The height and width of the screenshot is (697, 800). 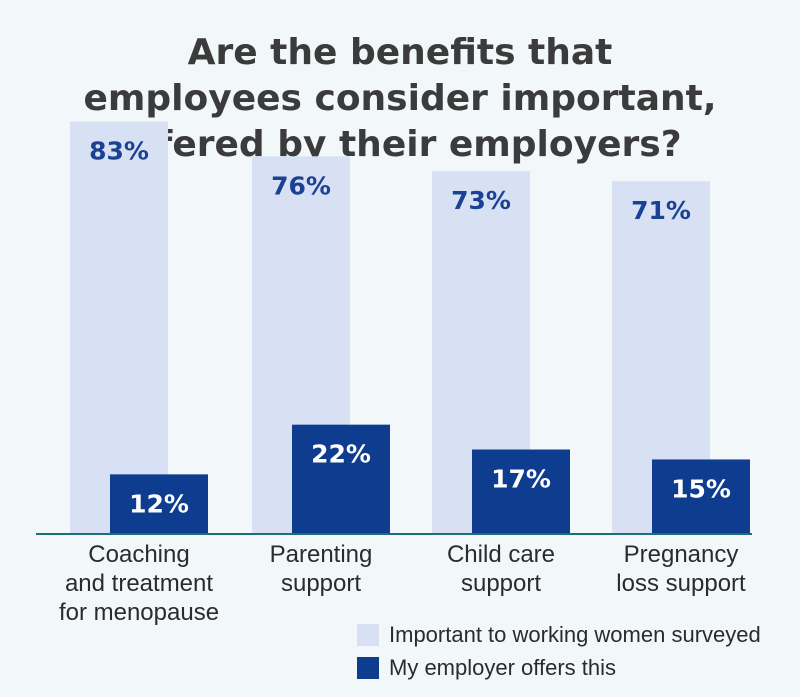 What do you see at coordinates (501, 569) in the screenshot?
I see `category-label: Child care support` at bounding box center [501, 569].